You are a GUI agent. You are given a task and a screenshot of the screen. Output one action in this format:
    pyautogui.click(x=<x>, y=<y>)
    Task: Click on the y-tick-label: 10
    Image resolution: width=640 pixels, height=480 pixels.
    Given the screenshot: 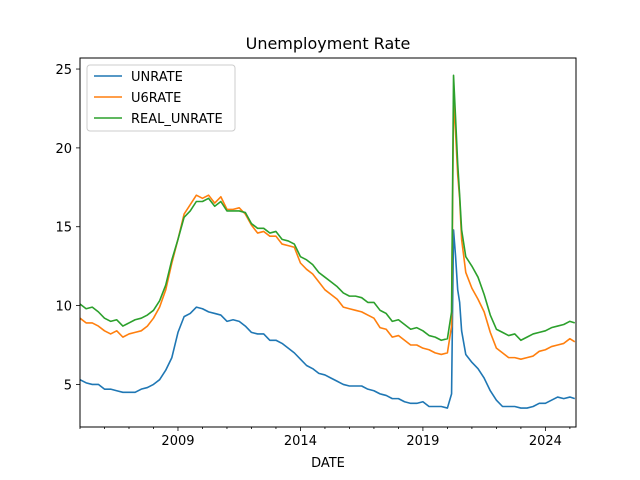 What is the action you would take?
    pyautogui.click(x=63, y=307)
    